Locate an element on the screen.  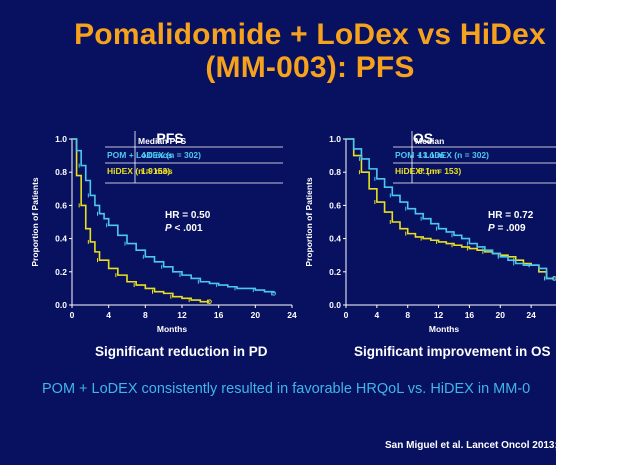
pfs-x-tick-label: 24 is located at coordinates (292, 315).